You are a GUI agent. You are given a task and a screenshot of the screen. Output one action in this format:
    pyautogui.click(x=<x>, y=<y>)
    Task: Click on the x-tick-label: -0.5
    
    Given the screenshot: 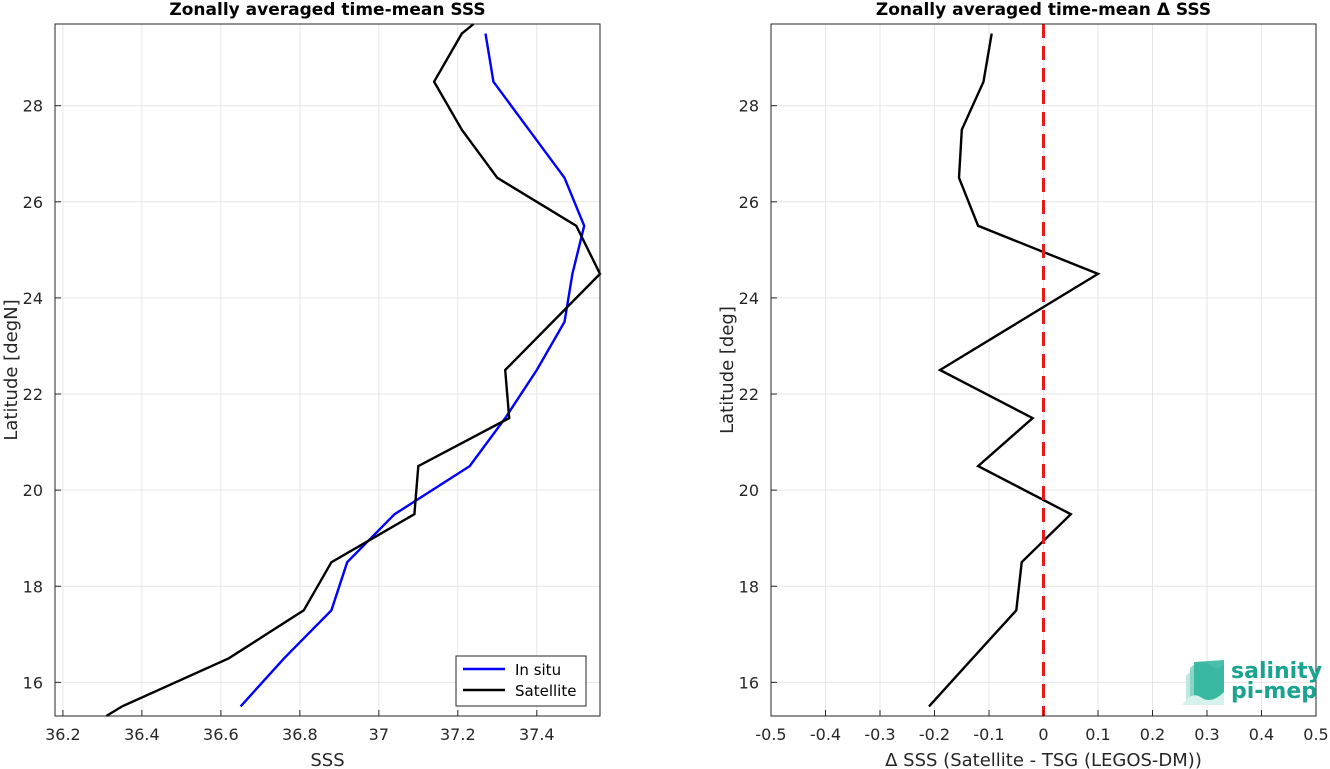 What is the action you would take?
    pyautogui.click(x=770, y=734)
    